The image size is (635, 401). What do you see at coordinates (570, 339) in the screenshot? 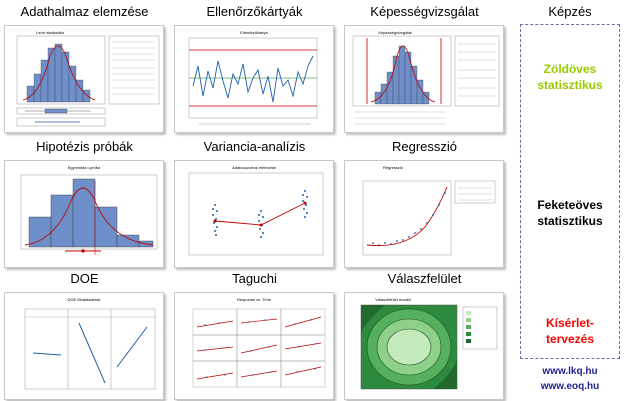
I see `doe-training-line2: tervezés` at bounding box center [570, 339].